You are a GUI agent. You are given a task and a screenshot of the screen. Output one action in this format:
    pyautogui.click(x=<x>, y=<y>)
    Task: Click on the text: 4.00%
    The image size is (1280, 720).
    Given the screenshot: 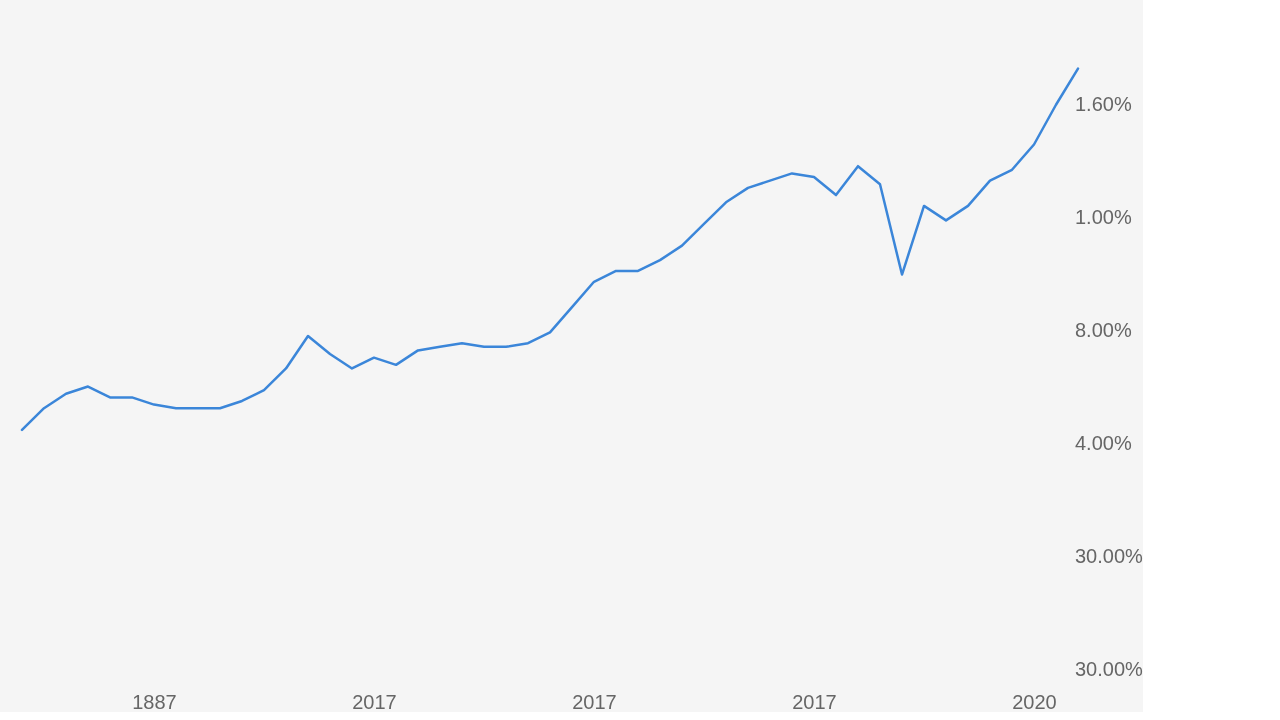 What is the action you would take?
    pyautogui.click(x=1103, y=443)
    